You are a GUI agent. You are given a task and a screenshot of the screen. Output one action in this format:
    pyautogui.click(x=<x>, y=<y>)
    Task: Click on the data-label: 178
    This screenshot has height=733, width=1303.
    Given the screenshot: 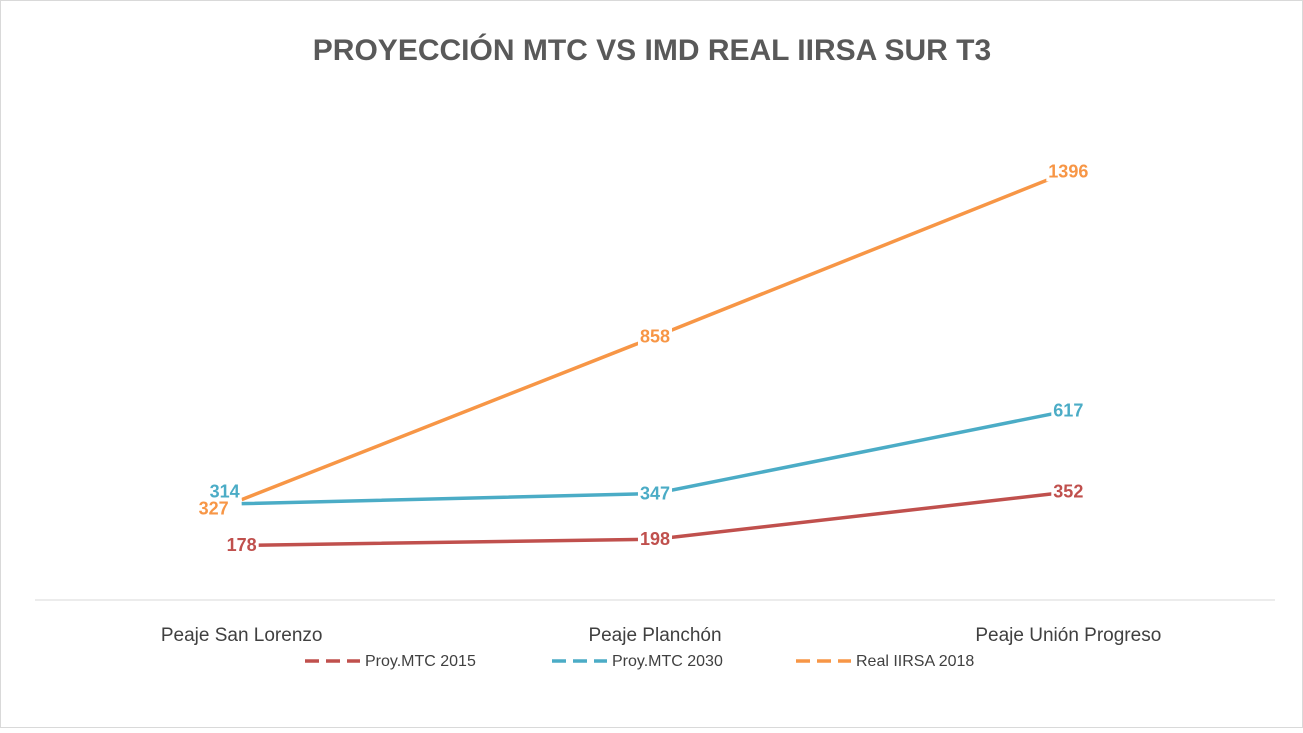 What is the action you would take?
    pyautogui.click(x=242, y=545)
    